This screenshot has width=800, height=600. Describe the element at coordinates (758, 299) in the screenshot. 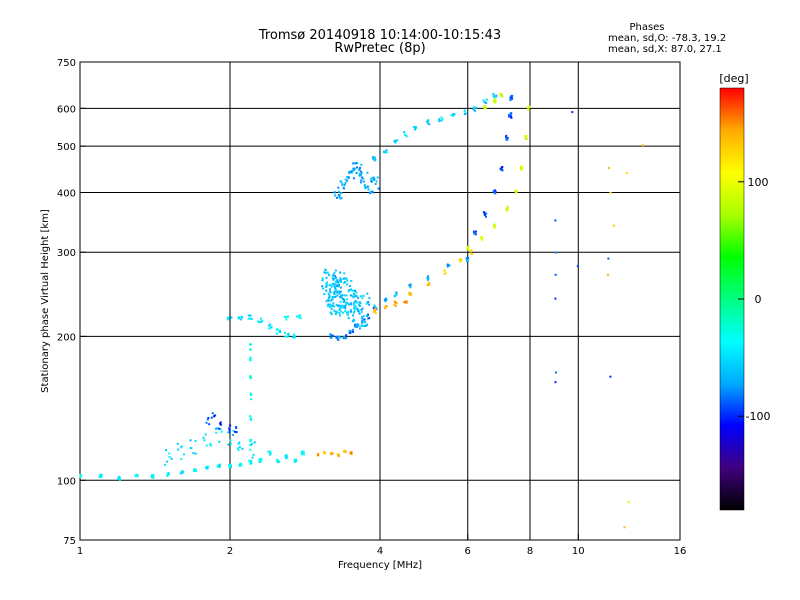

I see `colorbar-tick-label: 0` at that location.